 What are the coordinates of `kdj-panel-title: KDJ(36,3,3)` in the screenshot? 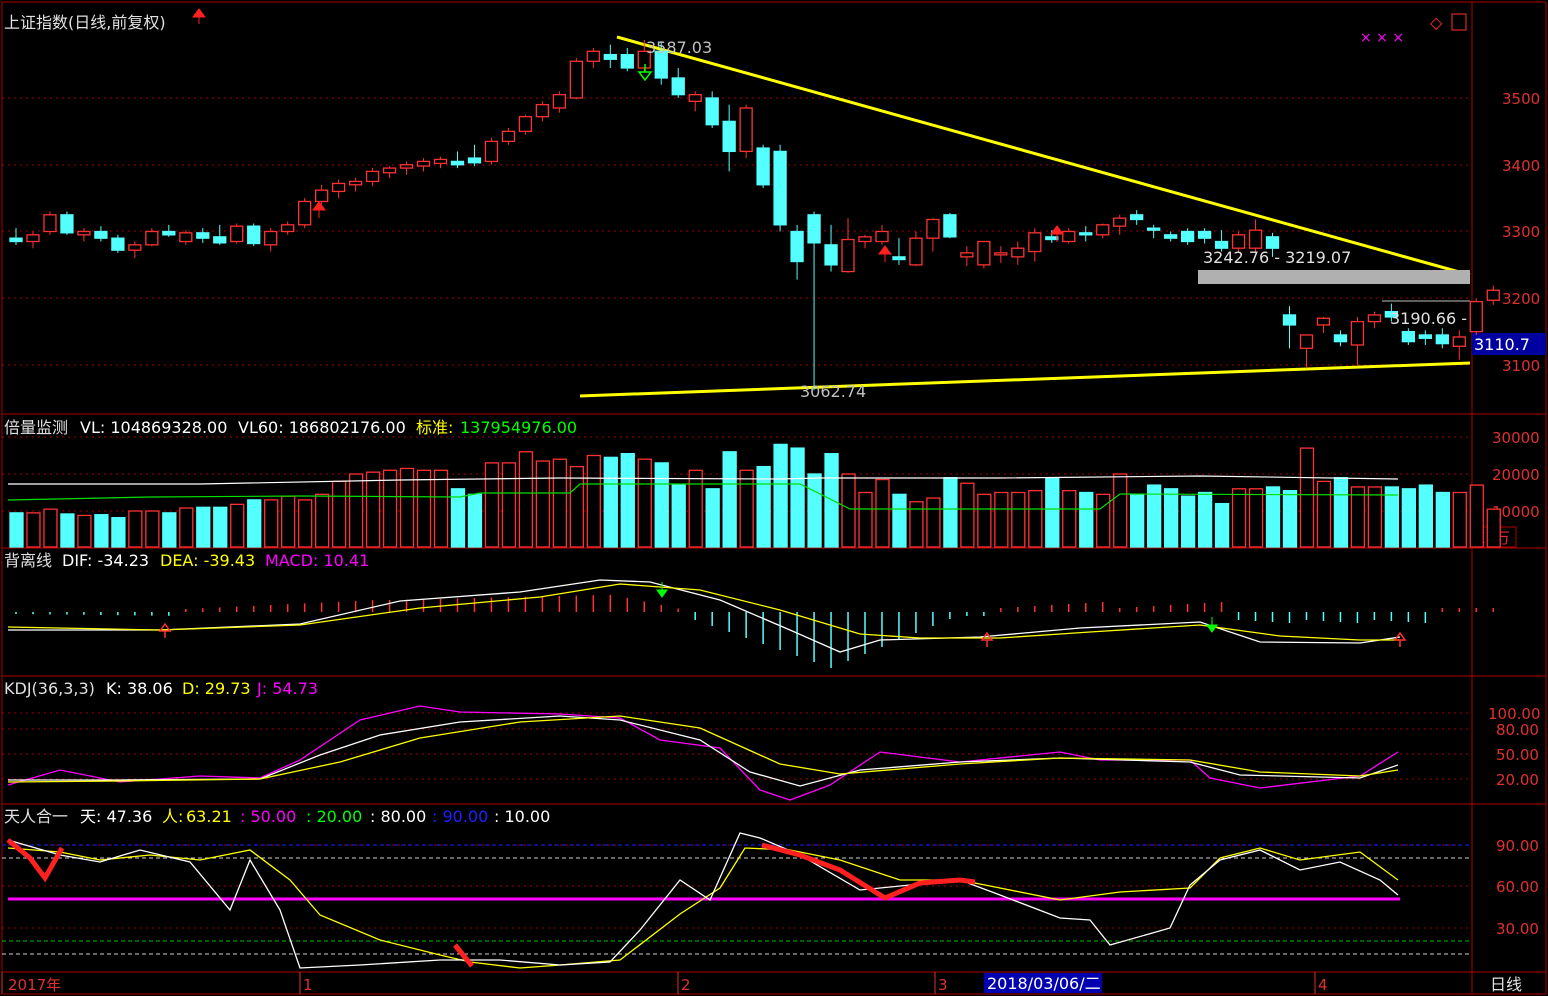 It's located at (49, 688).